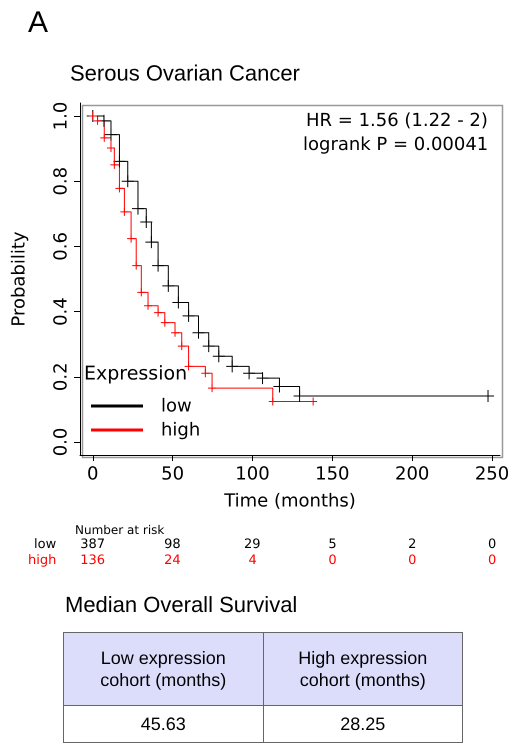 This screenshot has width=516, height=748. Describe the element at coordinates (61, 442) in the screenshot. I see `y-tick-label: 0.0` at that location.